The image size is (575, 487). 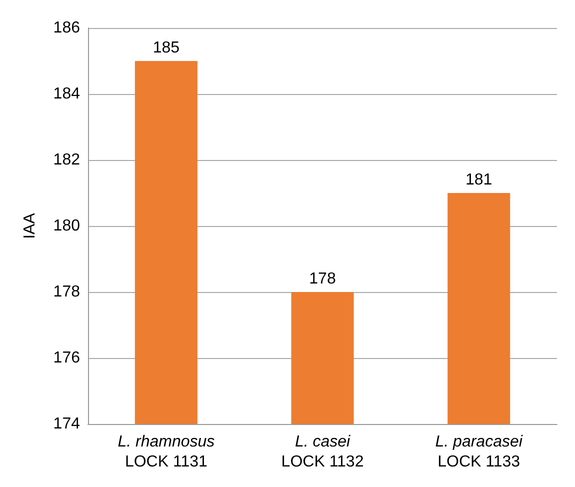 What do you see at coordinates (322, 452) in the screenshot?
I see `x-tick-label: L. casei LOCK 1132` at bounding box center [322, 452].